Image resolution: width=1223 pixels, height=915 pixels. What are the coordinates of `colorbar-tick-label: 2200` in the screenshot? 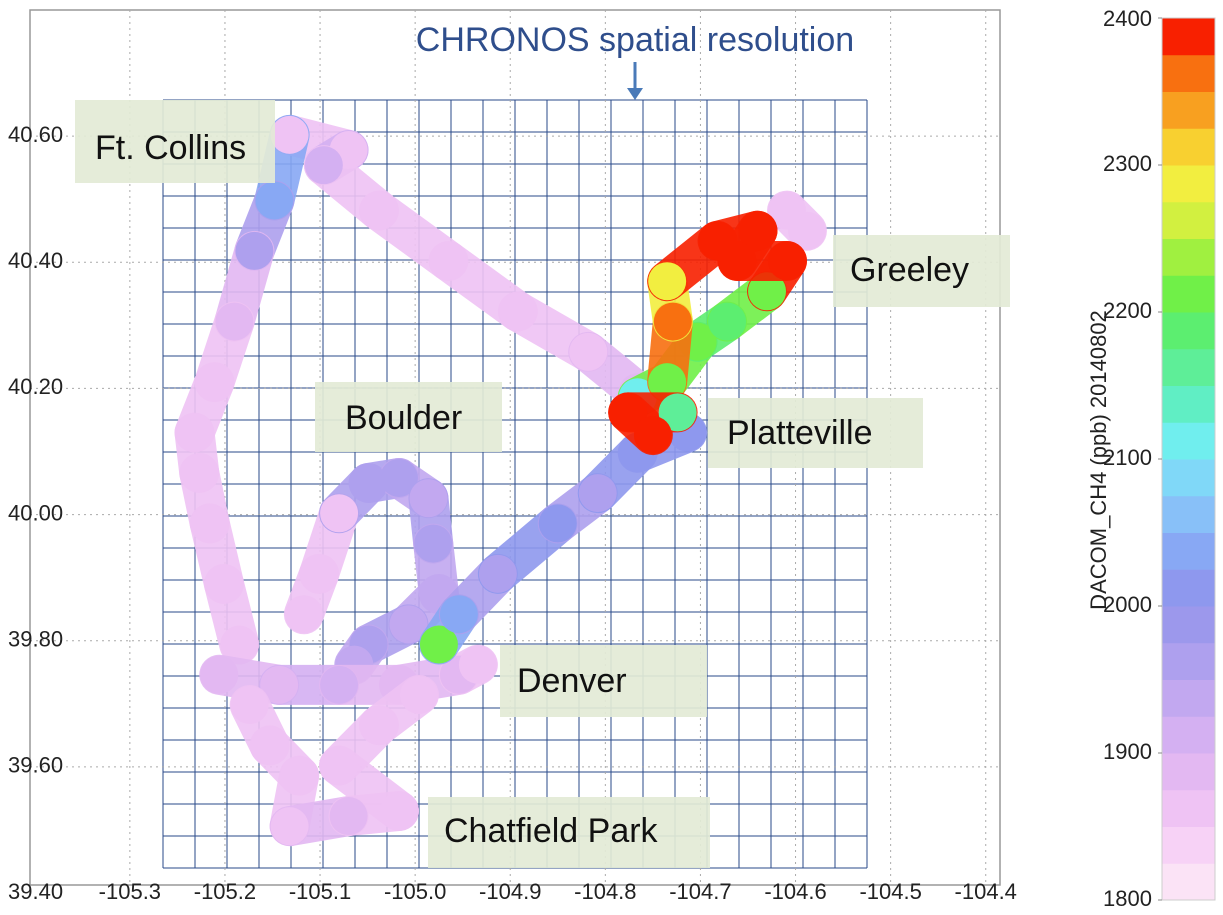 It's located at (1127, 310).